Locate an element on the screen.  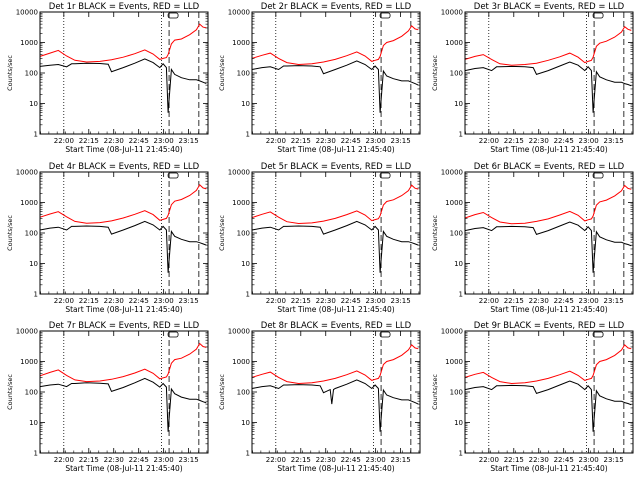
panel-title: Det 8r BLACK = Events, RED = LLD is located at coordinates (336, 326).